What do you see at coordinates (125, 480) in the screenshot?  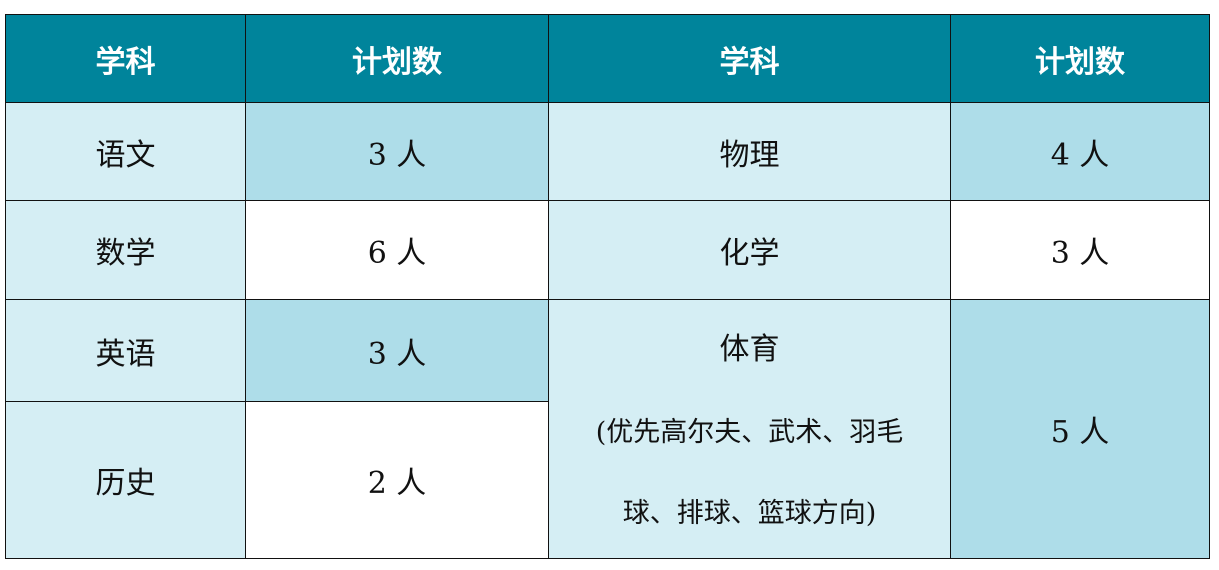 I see `subject-cell: 历史` at bounding box center [125, 480].